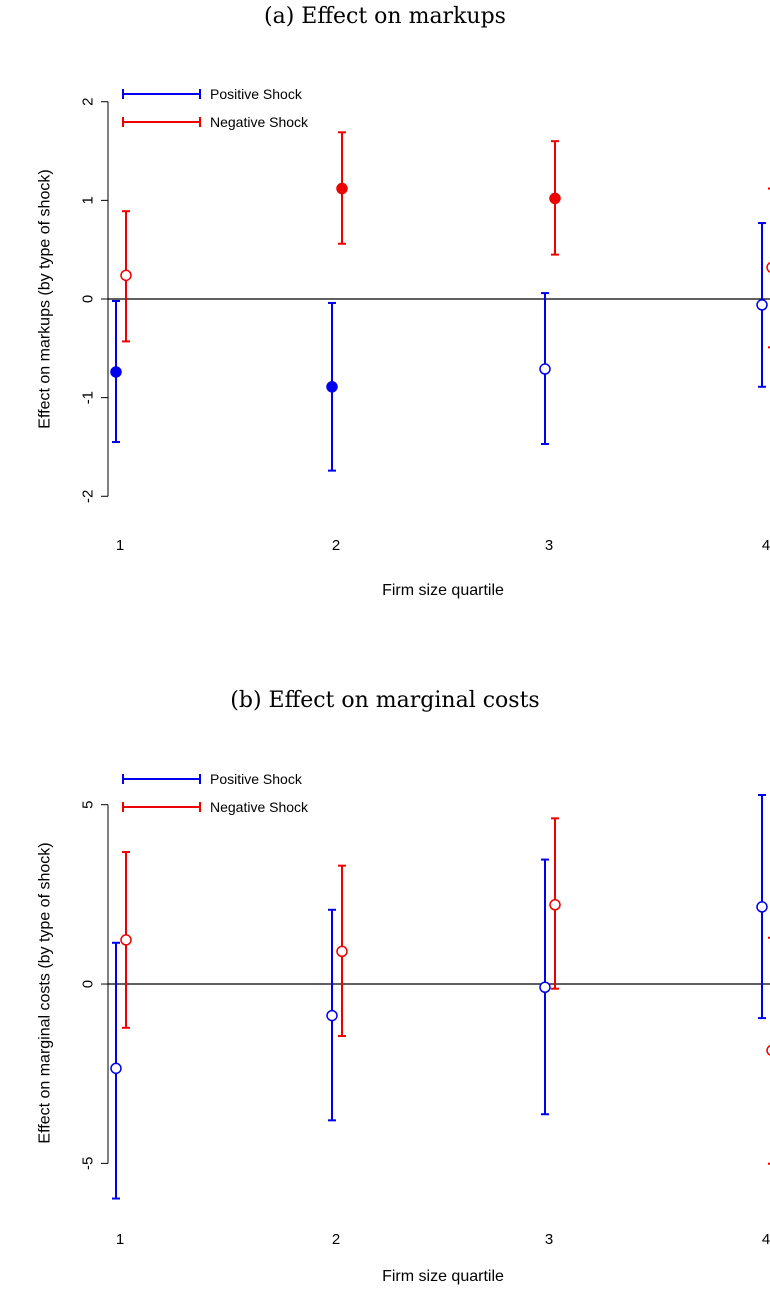 The height and width of the screenshot is (1308, 770). I want to click on positive-legend-label-a: Positive Shock, so click(256, 94).